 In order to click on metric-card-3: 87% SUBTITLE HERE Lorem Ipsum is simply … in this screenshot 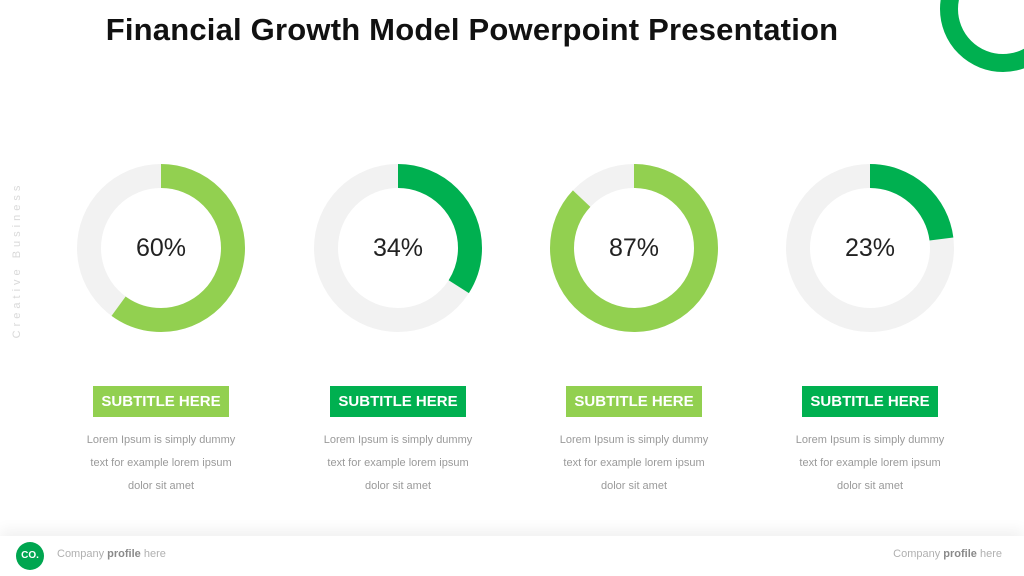, I will do `click(634, 329)`.